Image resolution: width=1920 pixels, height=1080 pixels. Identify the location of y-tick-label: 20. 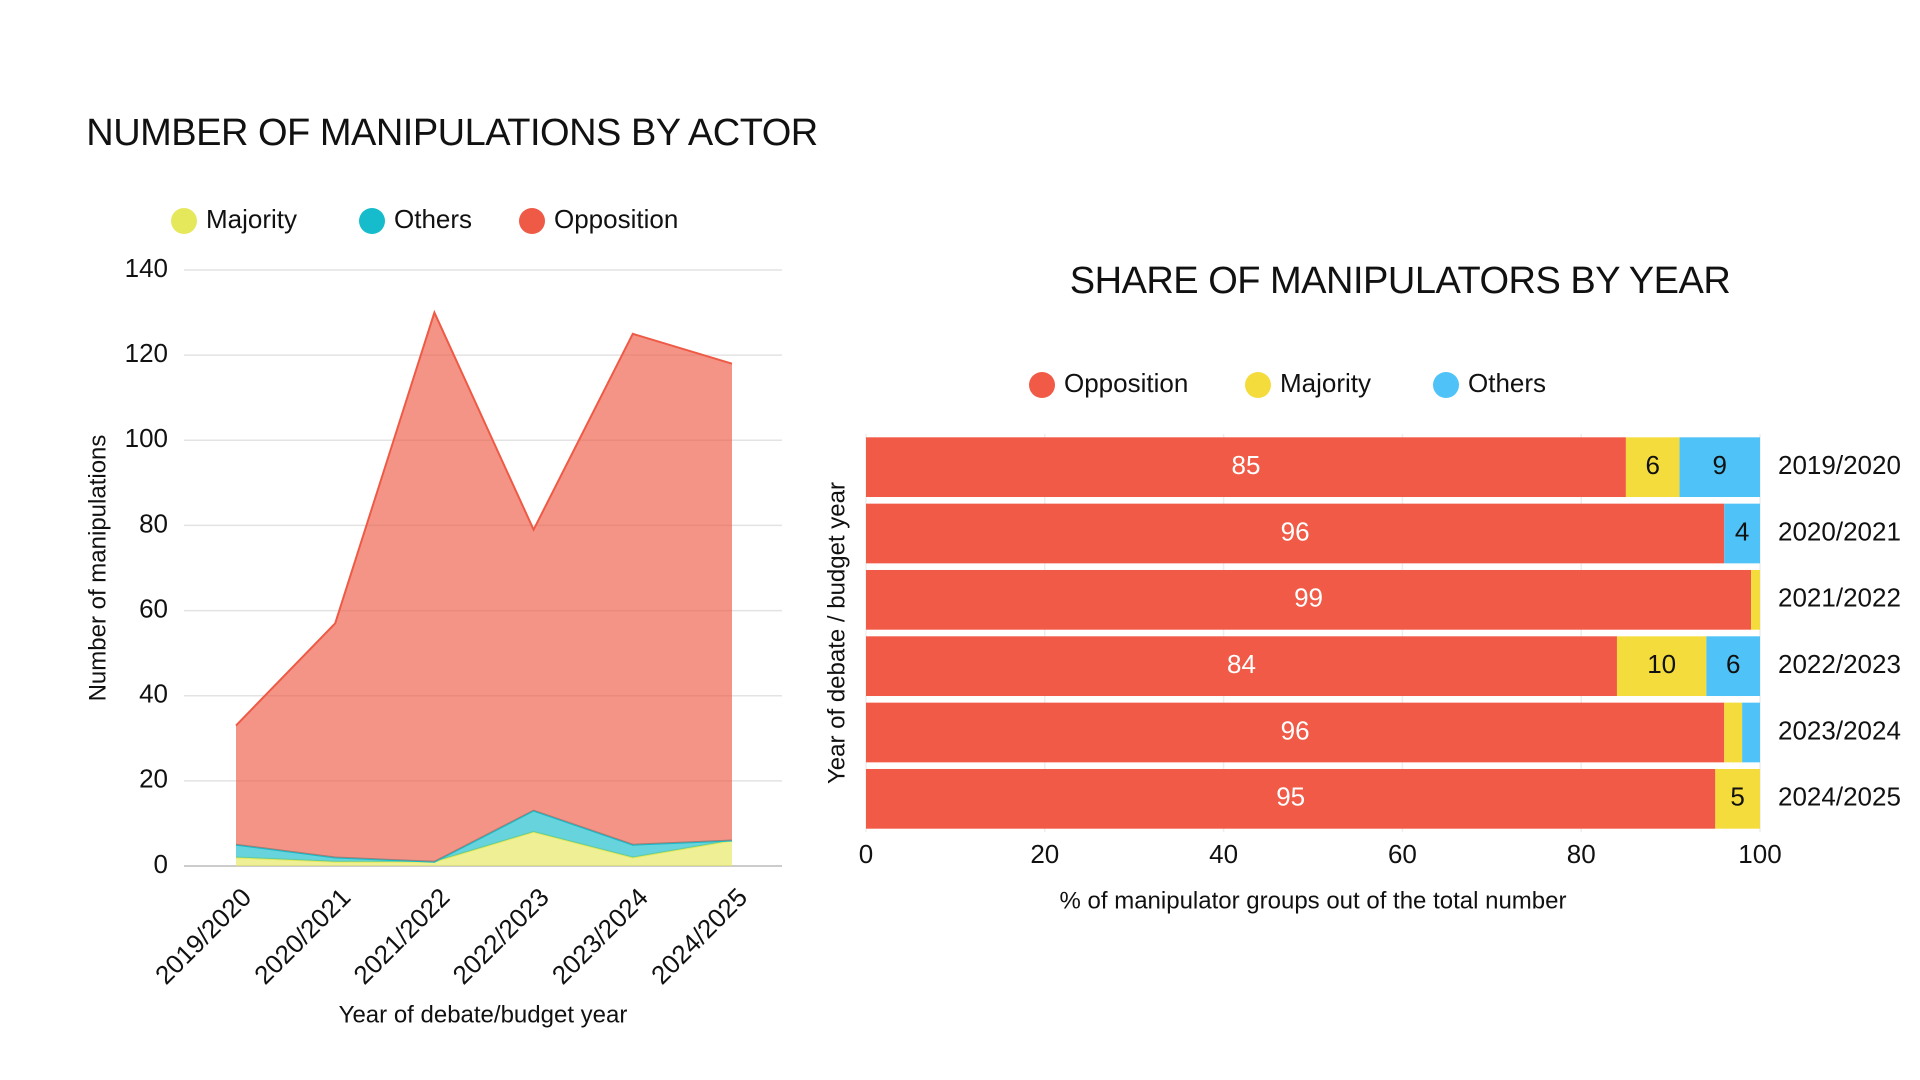
(153, 779).